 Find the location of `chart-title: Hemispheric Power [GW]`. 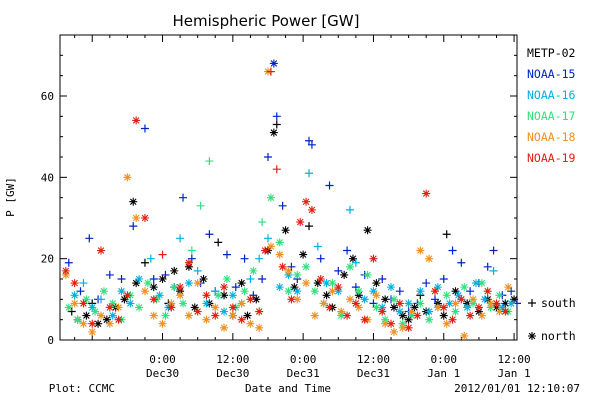

chart-title: Hemispheric Power [GW] is located at coordinates (266, 21).